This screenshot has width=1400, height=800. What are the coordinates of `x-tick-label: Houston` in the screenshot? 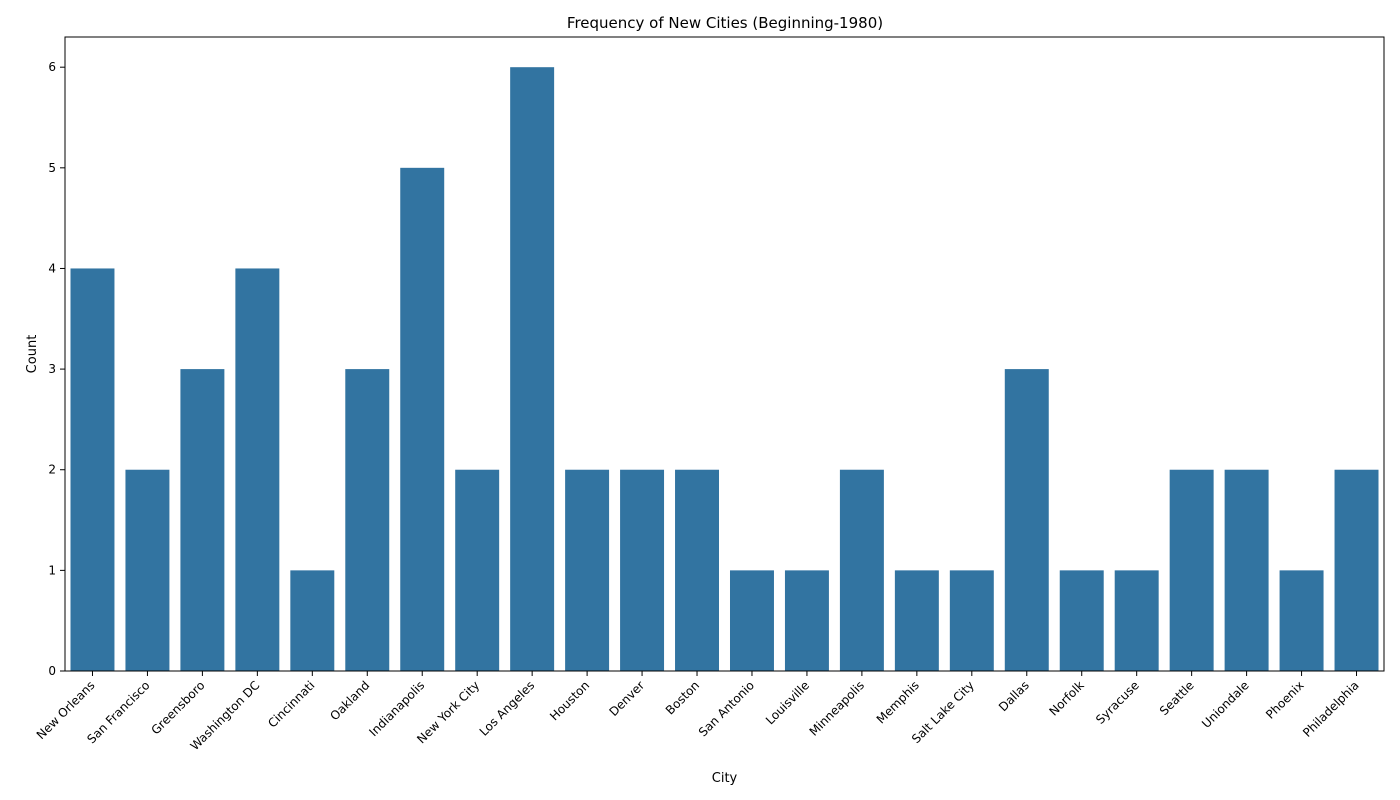 It's located at (569, 700).